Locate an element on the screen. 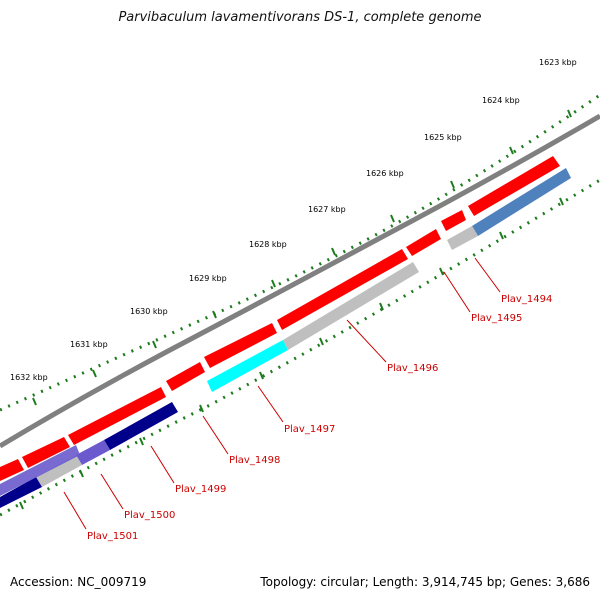  gene-label: Plav_1495 is located at coordinates (496, 318).